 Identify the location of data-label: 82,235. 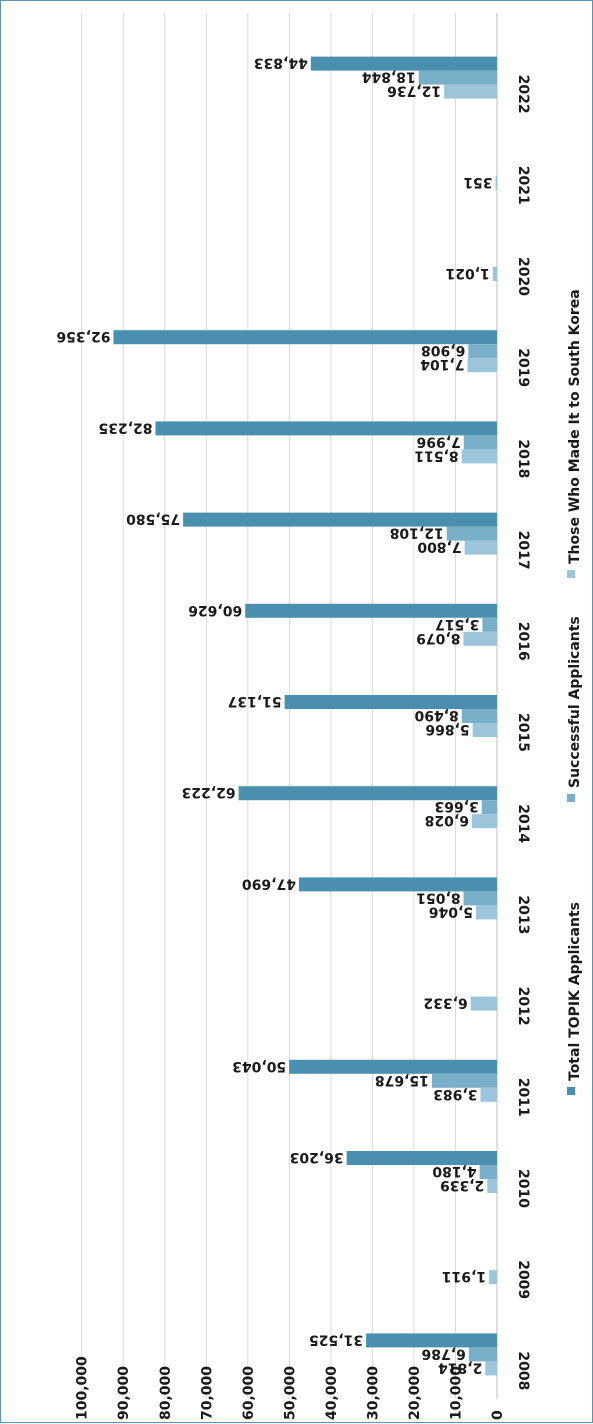
(125, 427).